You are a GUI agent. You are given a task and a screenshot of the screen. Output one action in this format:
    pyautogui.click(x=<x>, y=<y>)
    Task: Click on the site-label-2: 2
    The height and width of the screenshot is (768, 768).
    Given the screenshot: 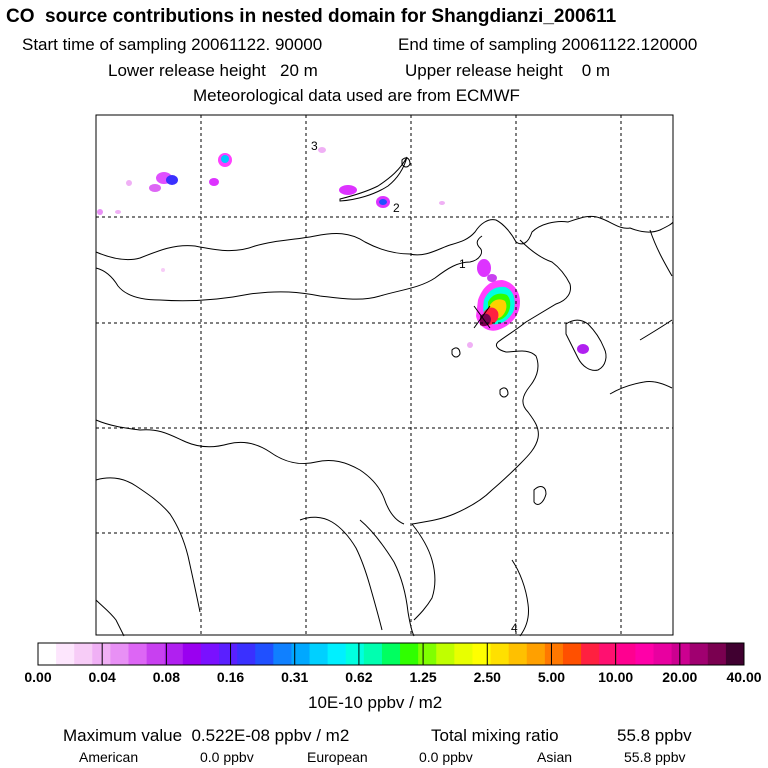 What is the action you would take?
    pyautogui.click(x=396, y=208)
    